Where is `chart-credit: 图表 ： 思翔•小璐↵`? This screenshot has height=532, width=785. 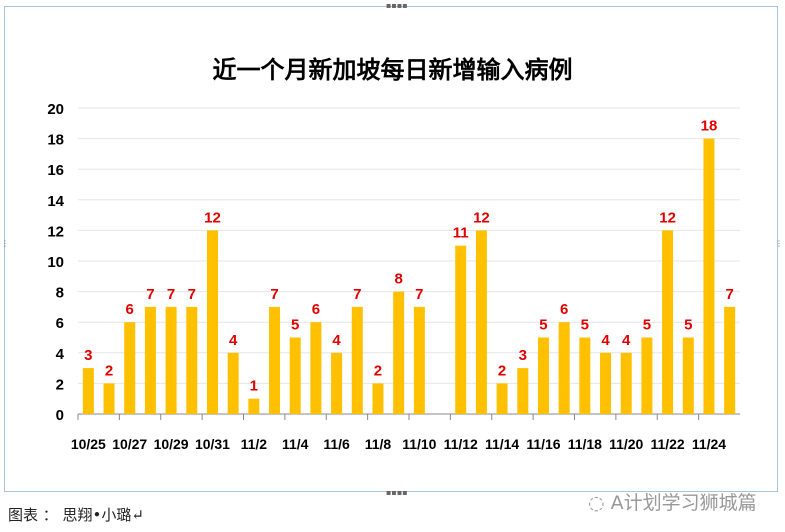 chart-credit: 图表 ： 思翔•小璐↵ is located at coordinates (76, 515).